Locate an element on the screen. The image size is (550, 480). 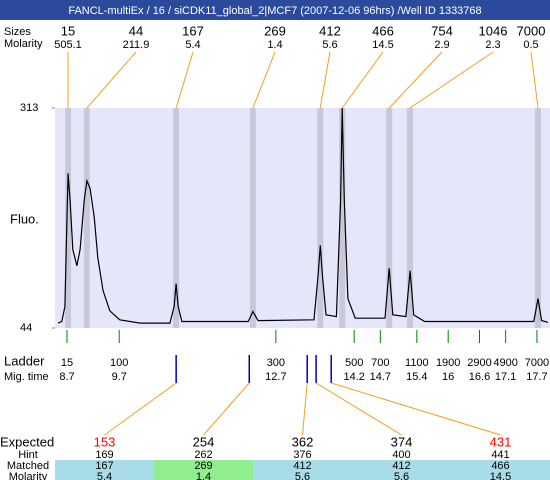
peak-molarity: 0.5 is located at coordinates (530, 45).